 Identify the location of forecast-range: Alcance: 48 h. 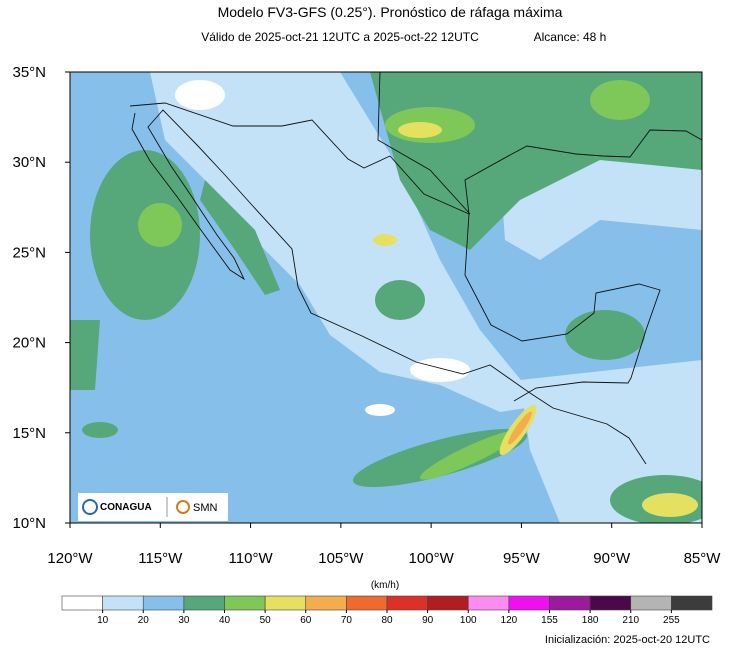
(570, 37).